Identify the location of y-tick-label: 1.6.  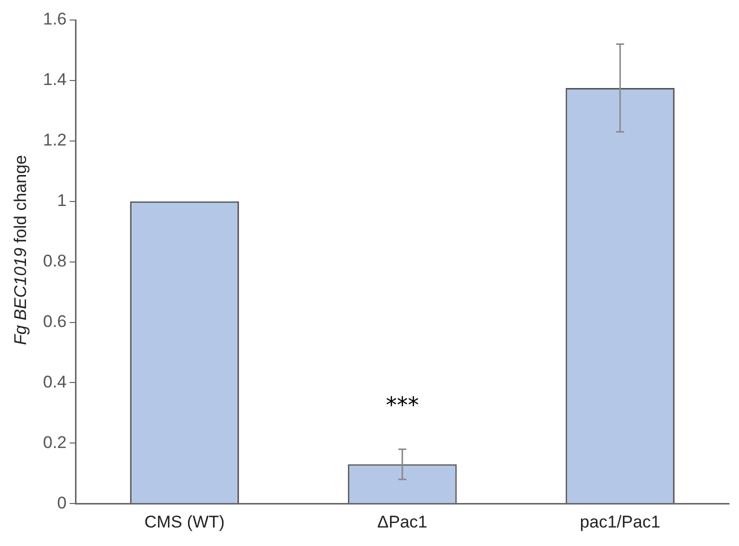
(54, 19).